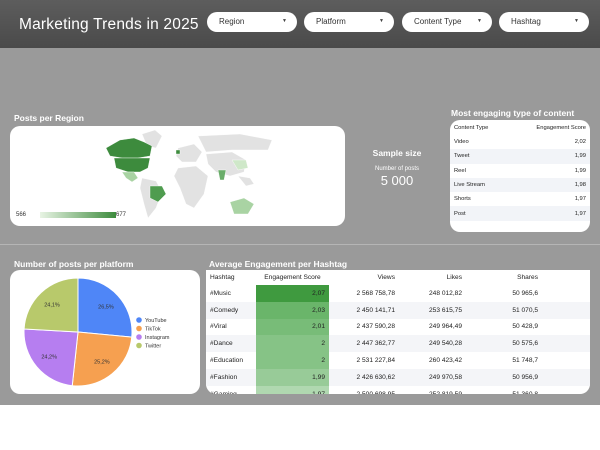 The image size is (600, 450). What do you see at coordinates (520, 199) in the screenshot?
I see `table-row: Shorts 1,97` at bounding box center [520, 199].